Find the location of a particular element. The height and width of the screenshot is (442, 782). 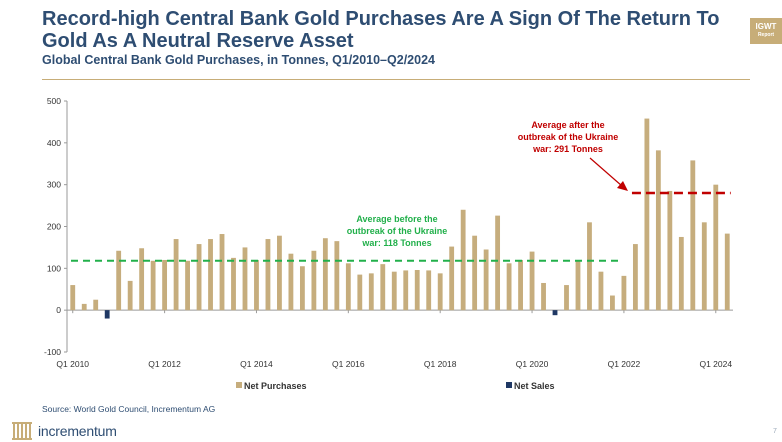

incrementum-logo: incrementum is located at coordinates (64, 431).